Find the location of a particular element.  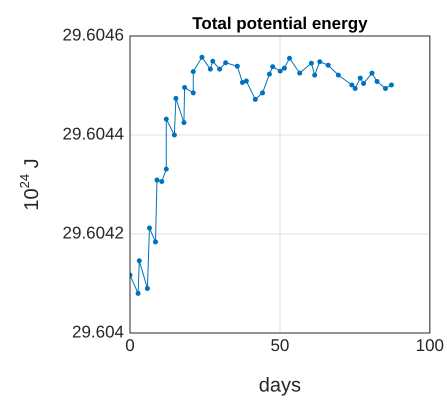

y-tick-label: 29.6046 is located at coordinates (93, 35).